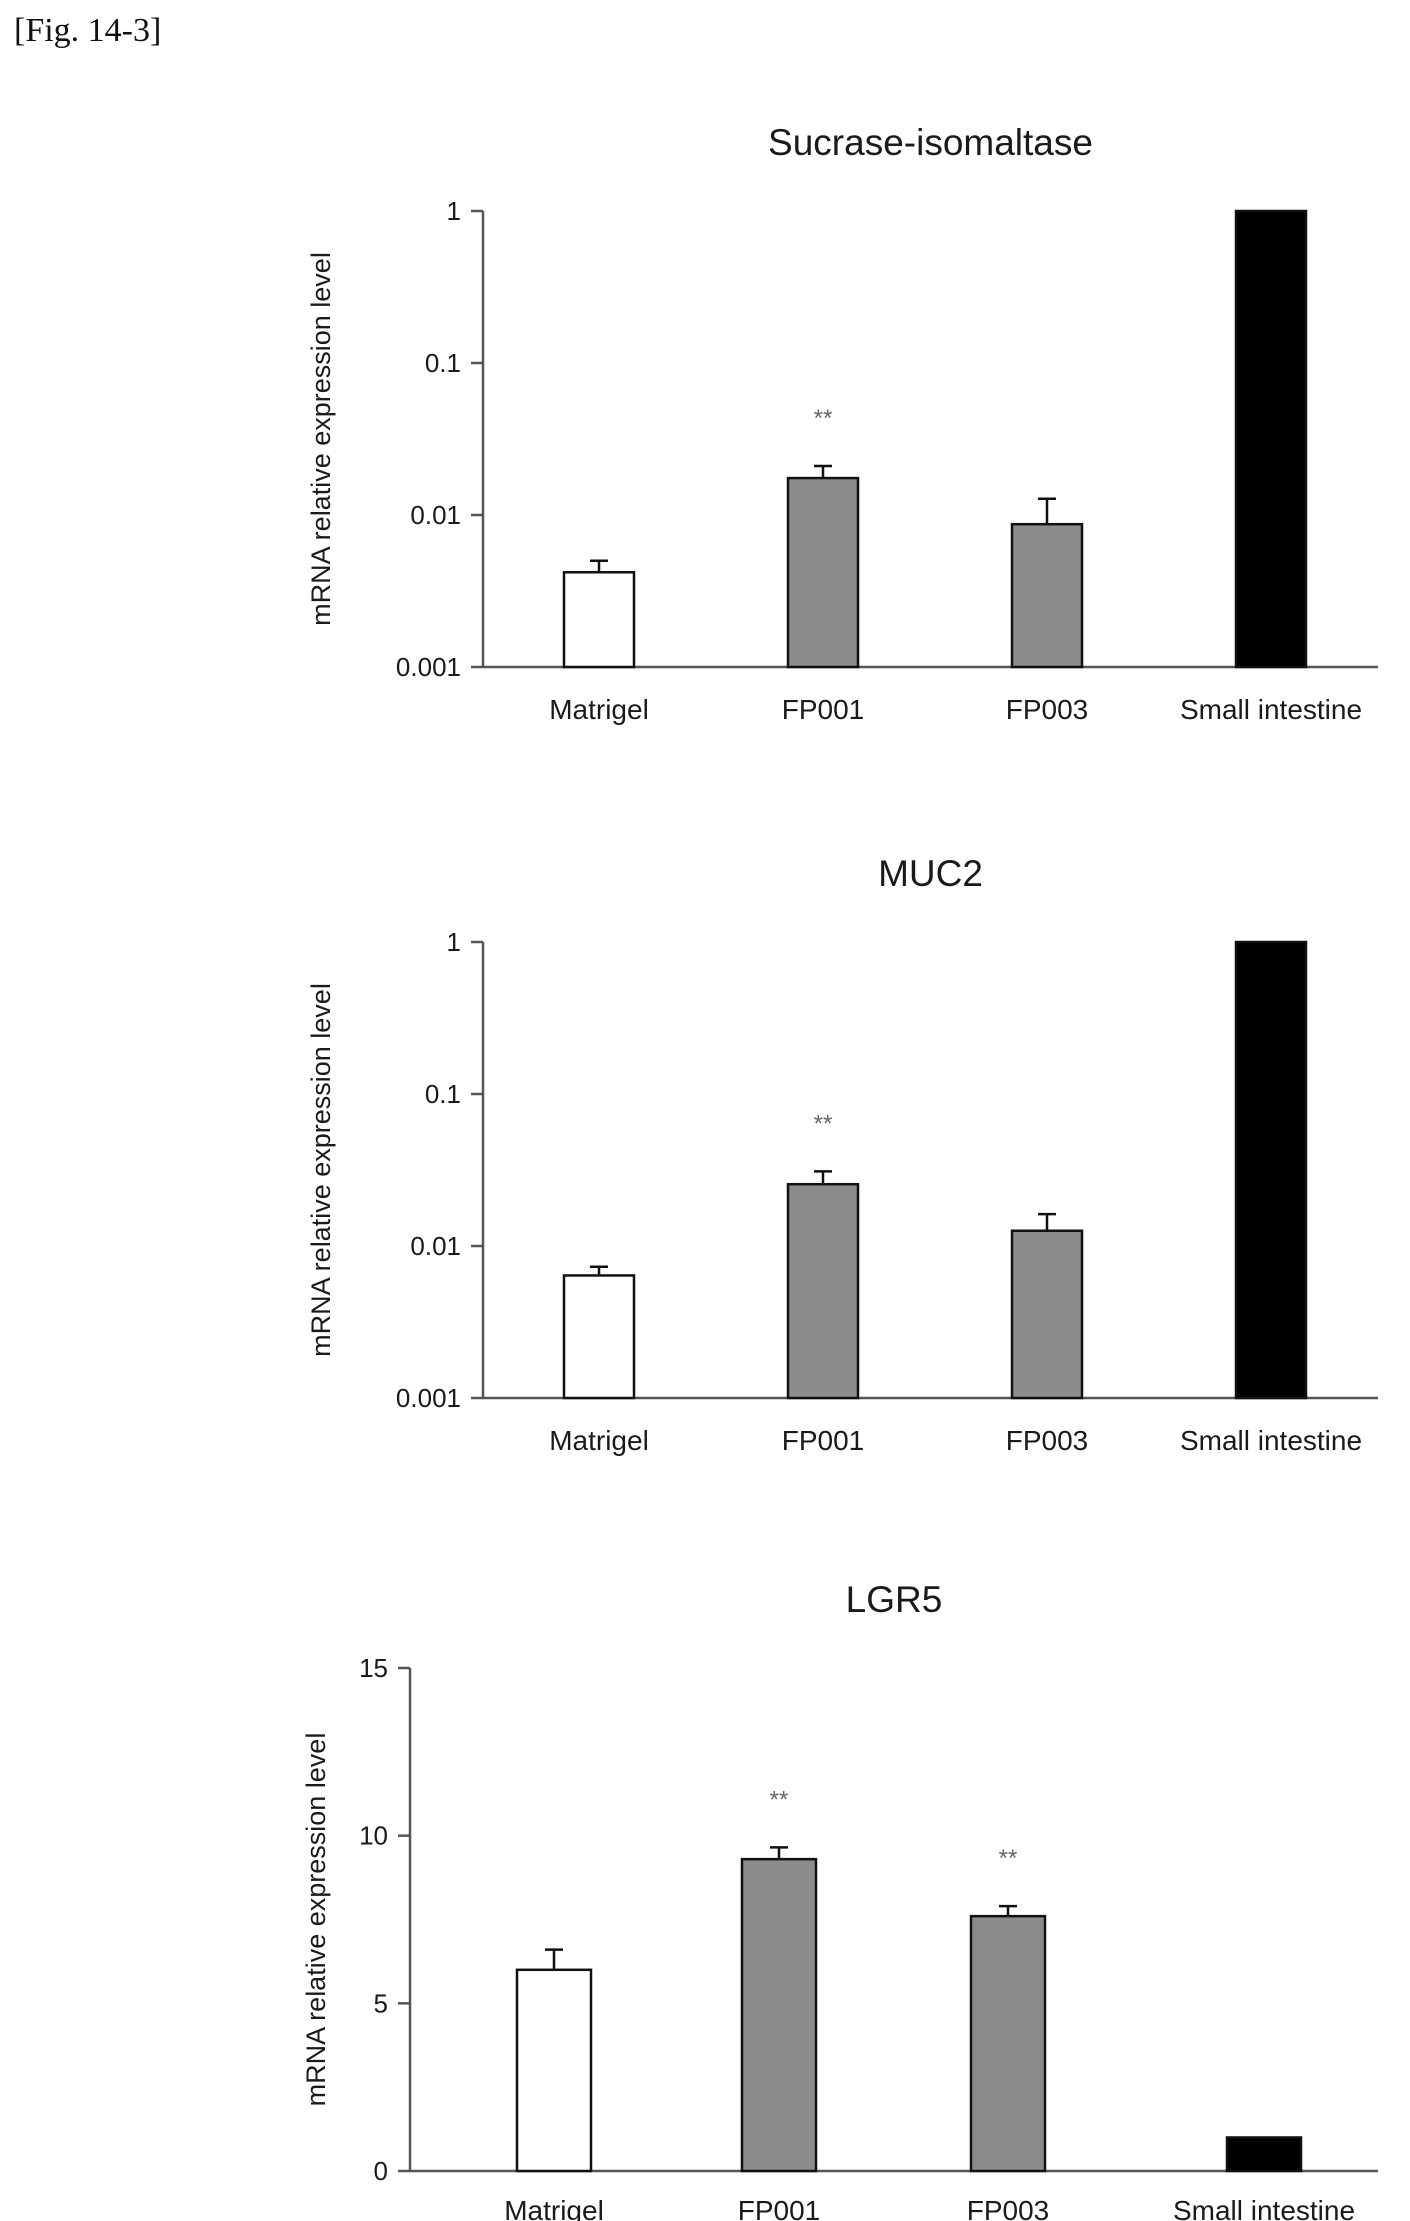 The height and width of the screenshot is (2221, 1410). Describe the element at coordinates (373, 1668) in the screenshot. I see `y-tick-label: 15` at that location.